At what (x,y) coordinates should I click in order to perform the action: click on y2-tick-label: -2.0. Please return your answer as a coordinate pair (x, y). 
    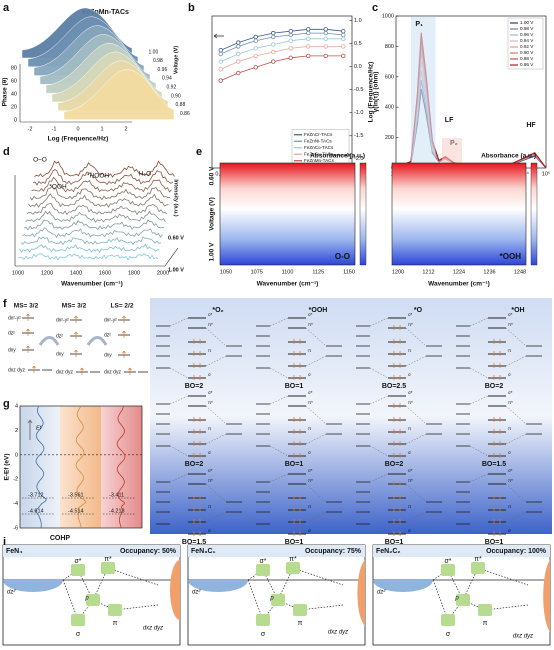
    Looking at the image, I should click on (358, 159).